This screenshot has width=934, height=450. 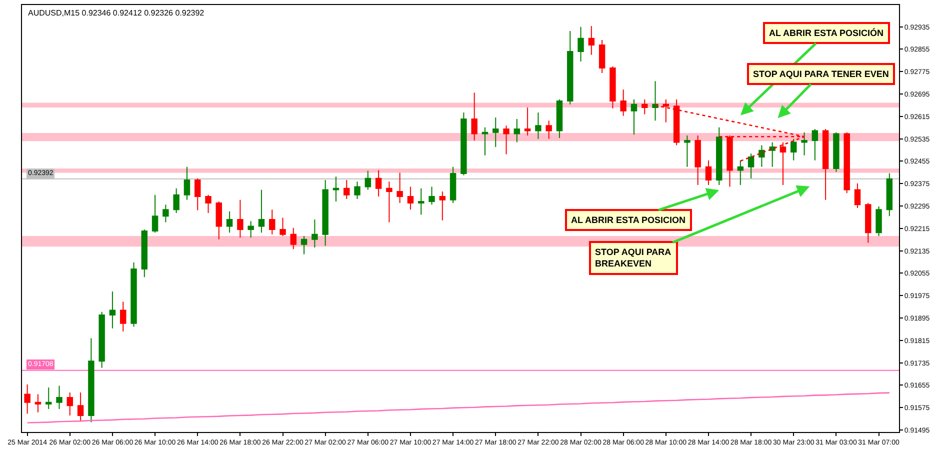 What do you see at coordinates (826, 33) in the screenshot?
I see `annotation: AL ABRIR ESTA POSICIÓN` at bounding box center [826, 33].